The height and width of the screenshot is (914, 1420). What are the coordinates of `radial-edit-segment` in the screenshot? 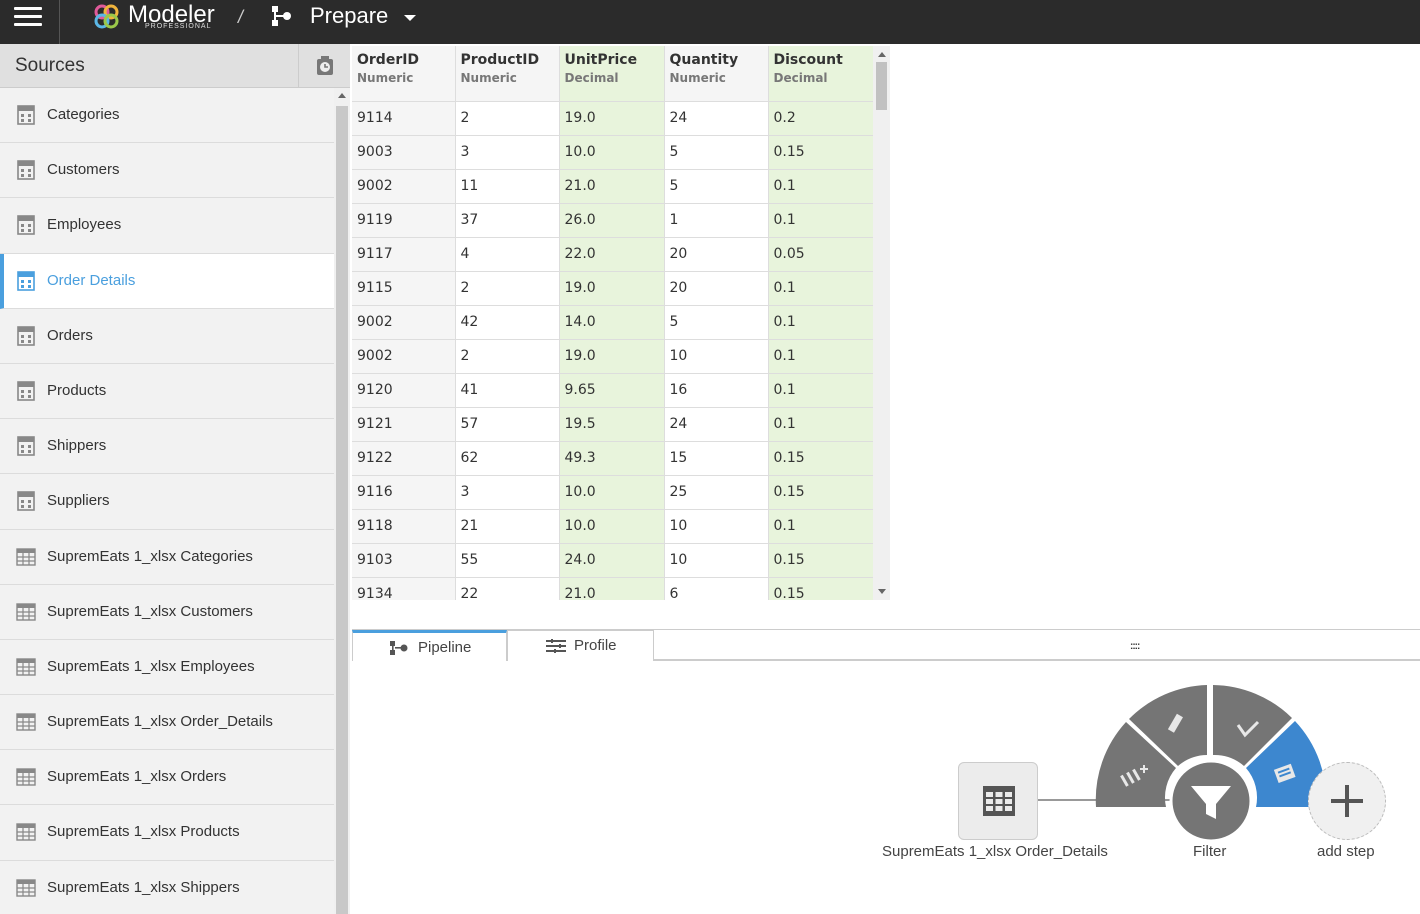 It's located at (1168, 725).